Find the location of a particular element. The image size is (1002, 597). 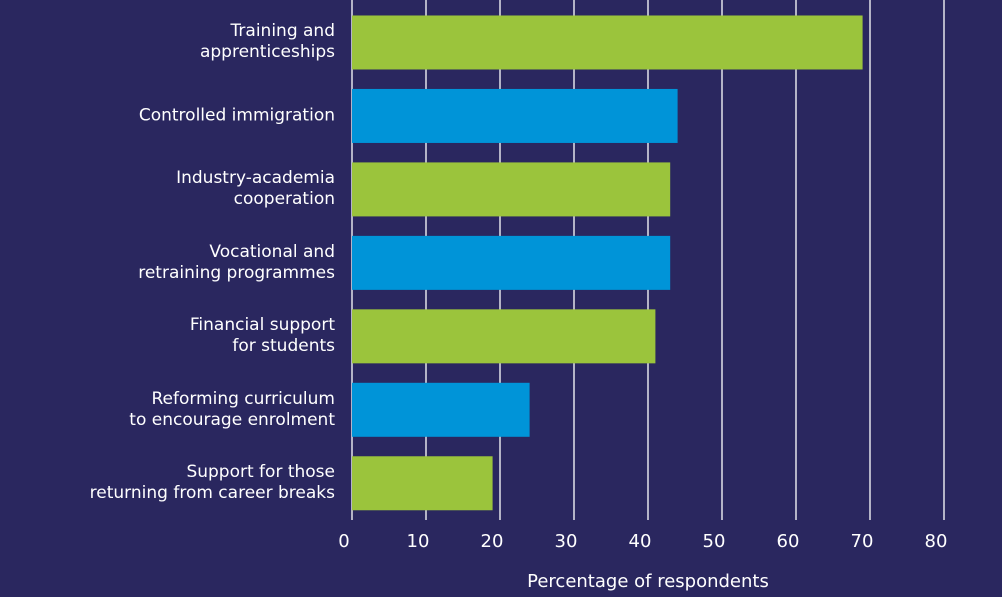

y-tick-label: Financial support for students is located at coordinates (262, 336).